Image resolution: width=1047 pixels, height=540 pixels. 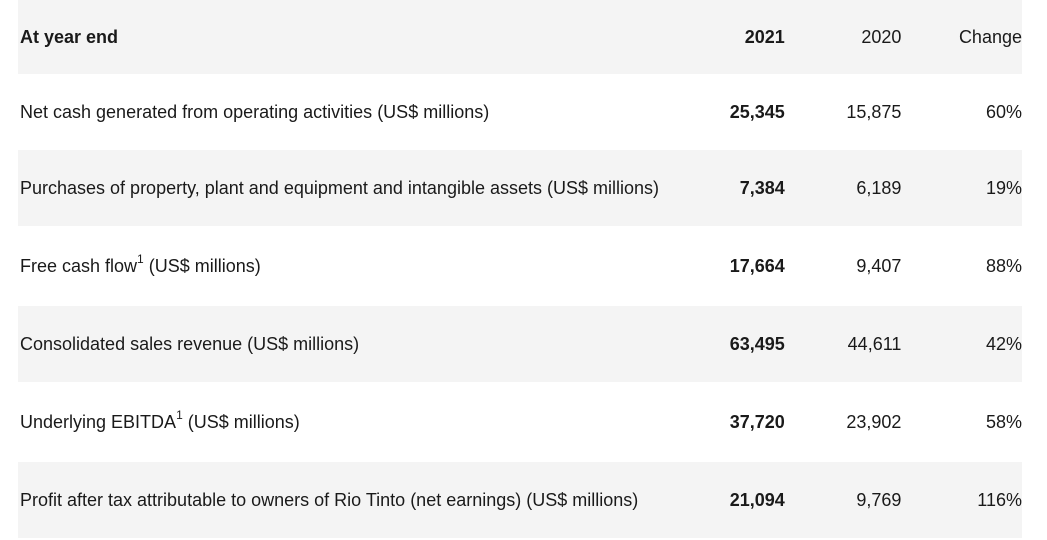 What do you see at coordinates (757, 499) in the screenshot?
I see `value-2021: 21,094` at bounding box center [757, 499].